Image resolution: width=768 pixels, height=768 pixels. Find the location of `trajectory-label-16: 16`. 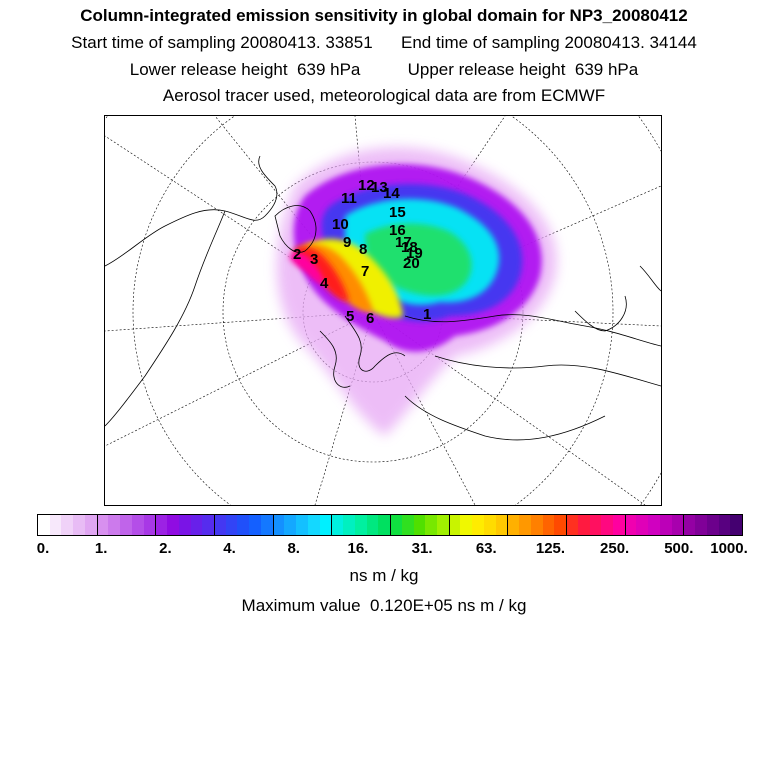

trajectory-label-16: 16 is located at coordinates (397, 230).